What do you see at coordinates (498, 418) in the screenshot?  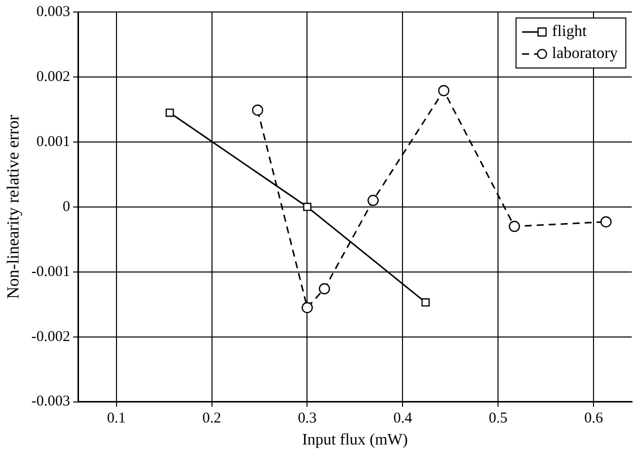 I see `x-tick-label: 0.5` at bounding box center [498, 418].